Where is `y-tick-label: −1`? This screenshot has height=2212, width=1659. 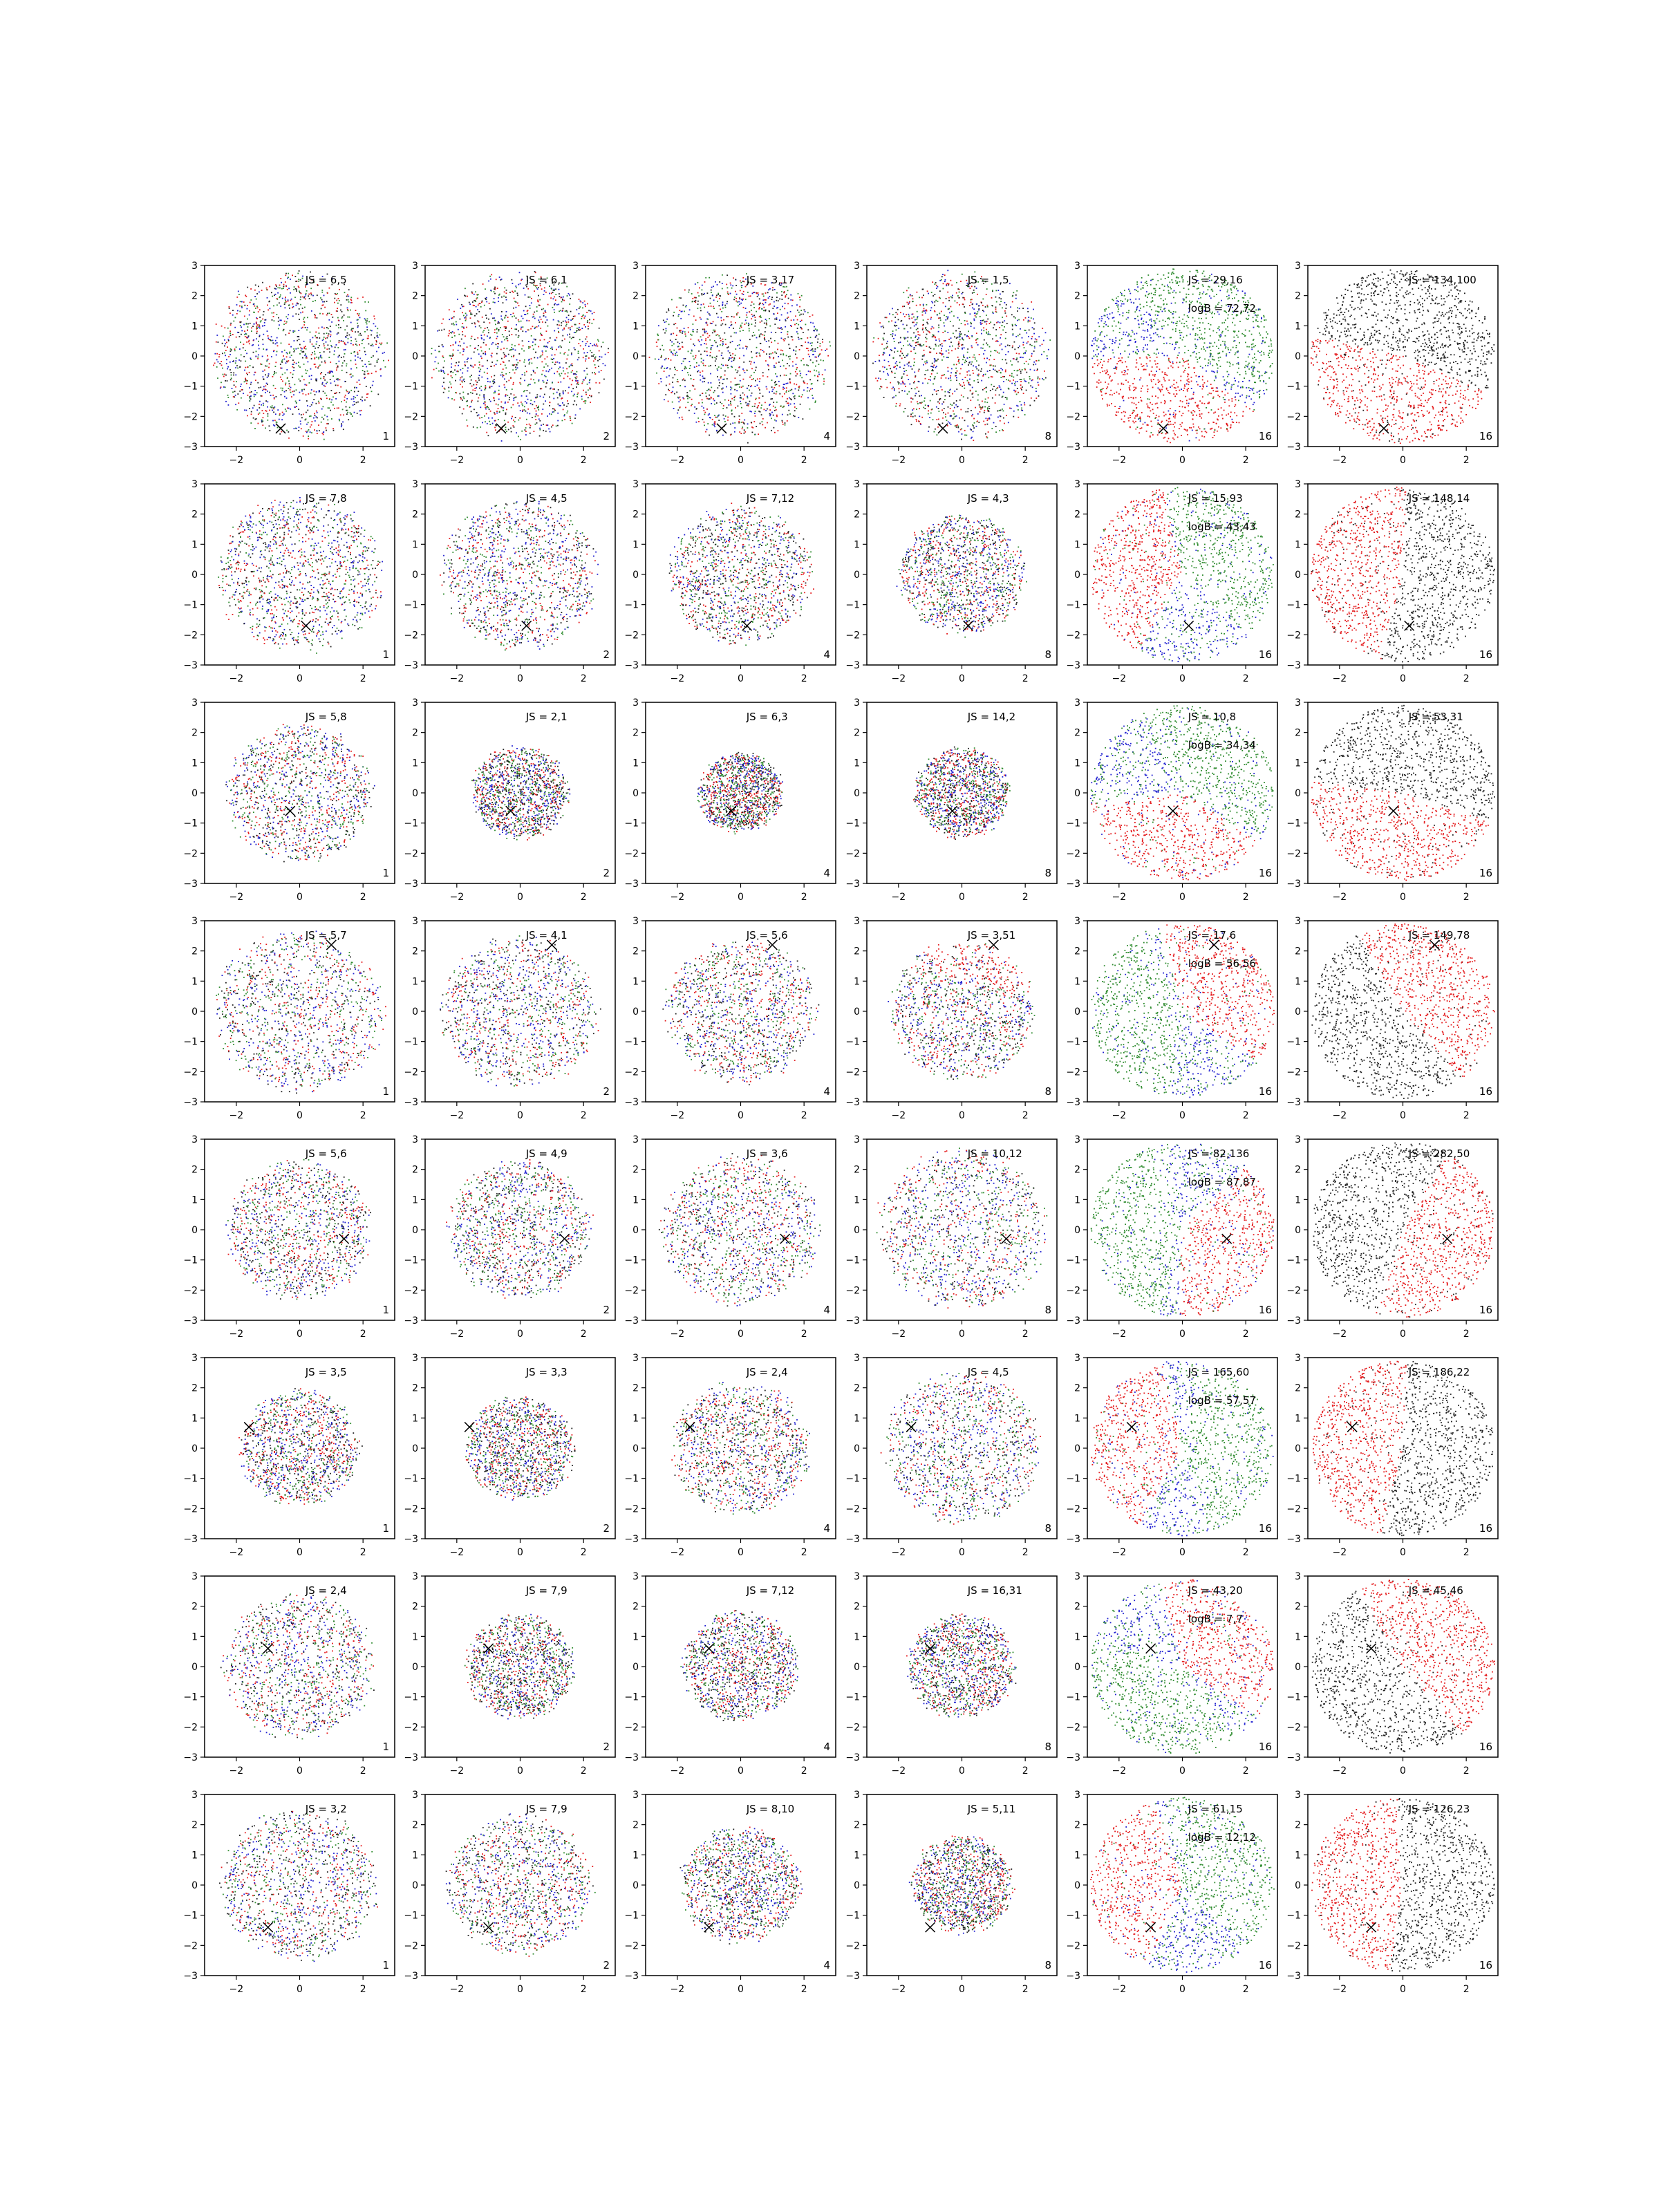
y-tick-label: −1 is located at coordinates (631, 387).